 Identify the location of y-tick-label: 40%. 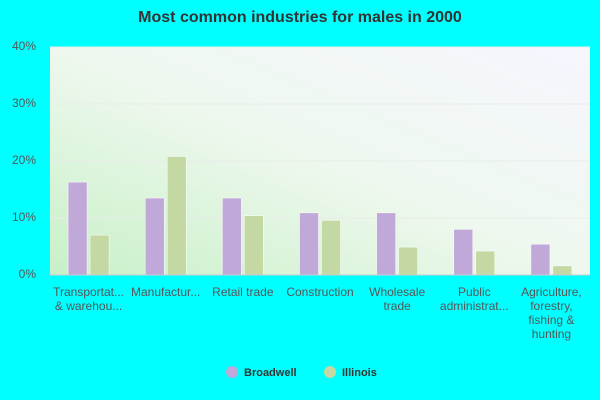
(24, 46).